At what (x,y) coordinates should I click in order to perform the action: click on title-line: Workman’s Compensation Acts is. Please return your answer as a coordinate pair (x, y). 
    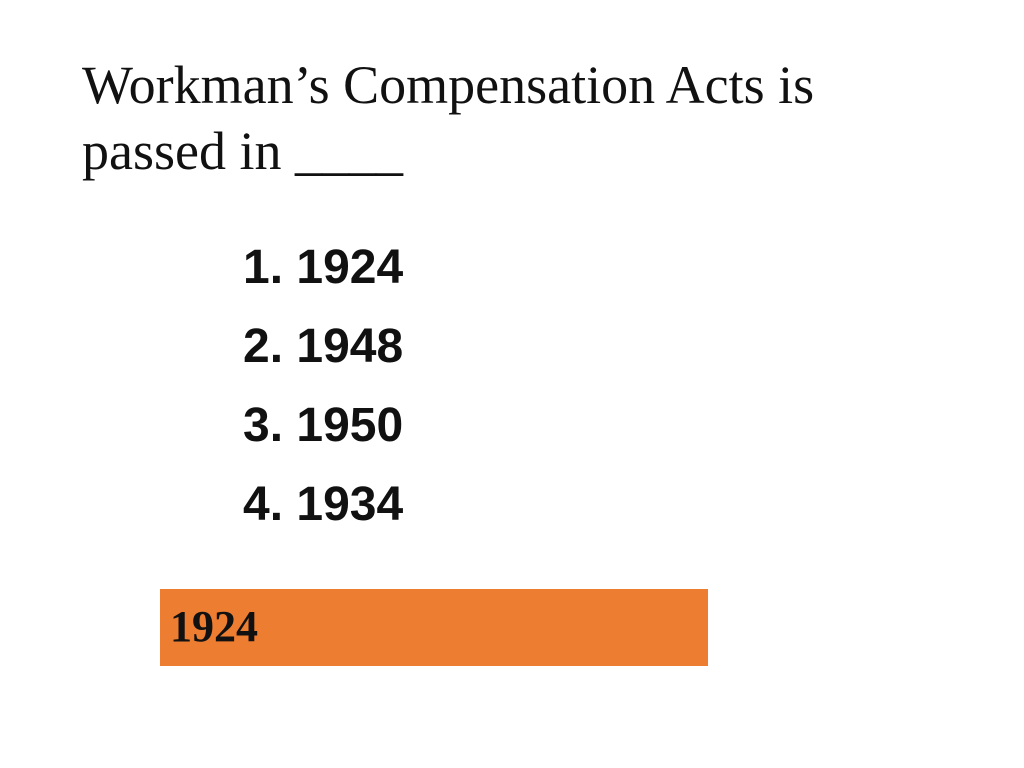
    Looking at the image, I should click on (448, 85).